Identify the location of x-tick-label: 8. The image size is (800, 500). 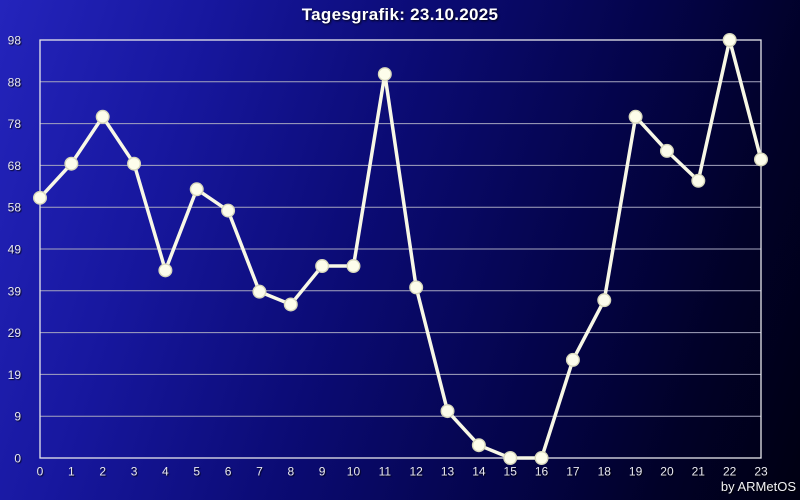
(290, 472).